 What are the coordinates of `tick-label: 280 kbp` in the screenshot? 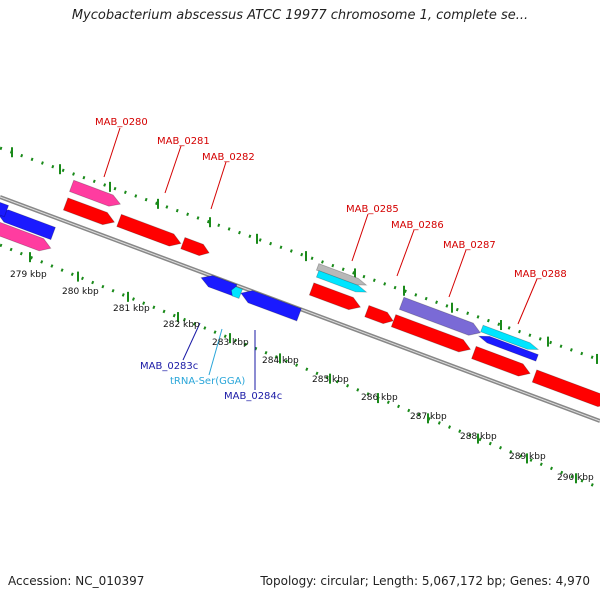 It's located at (80, 292).